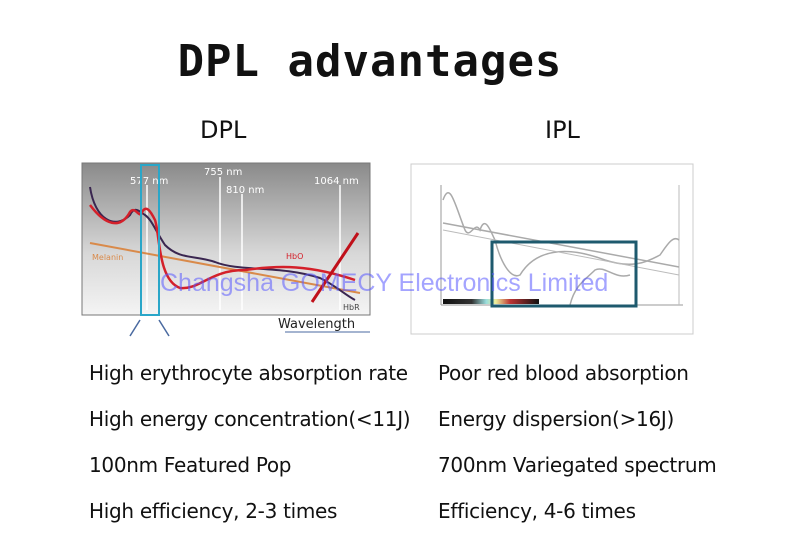 This screenshot has height=556, width=788. I want to click on cross-out-mark, so click(335, 267).